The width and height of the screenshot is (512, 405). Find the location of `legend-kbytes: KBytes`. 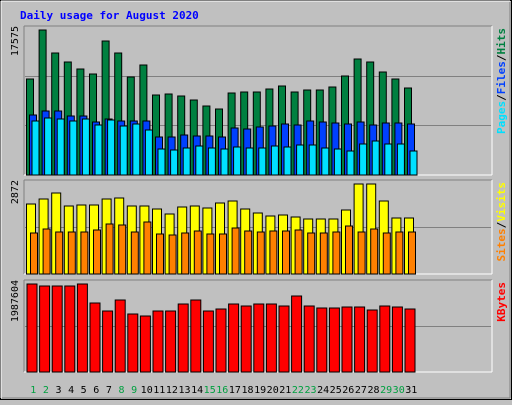

legend-kbytes: KBytes is located at coordinates (501, 302).